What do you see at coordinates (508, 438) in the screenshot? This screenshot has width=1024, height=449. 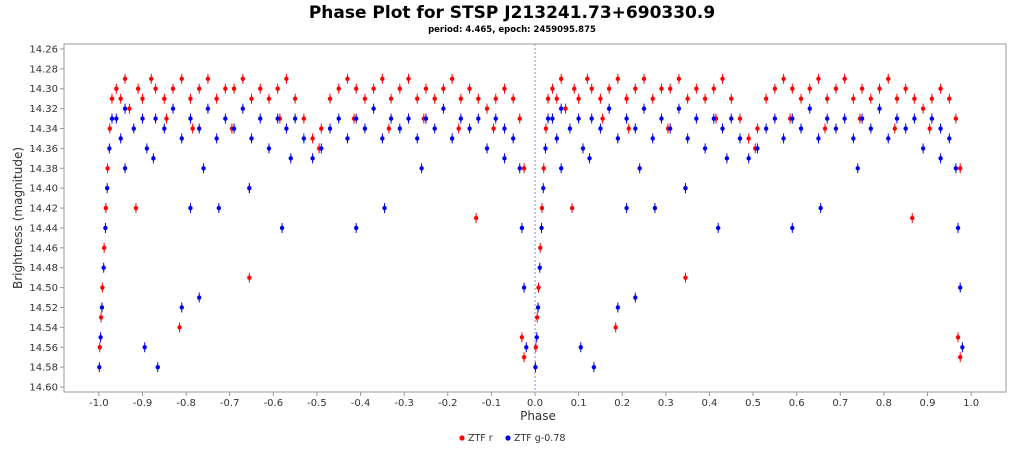 I see `legend-swatch-ztf-g` at bounding box center [508, 438].